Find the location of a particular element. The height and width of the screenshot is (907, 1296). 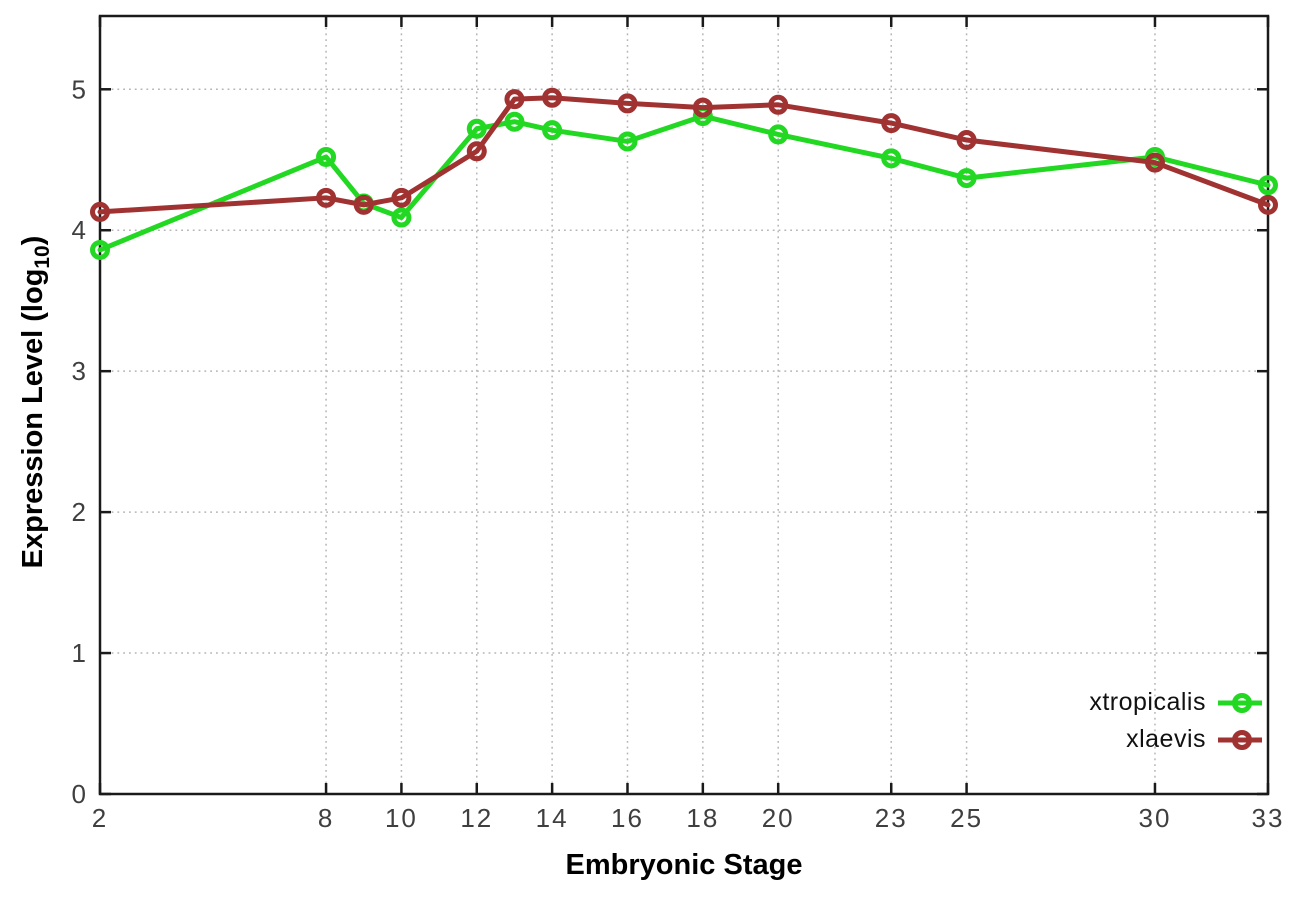

x-tick-label: 14 is located at coordinates (552, 818).